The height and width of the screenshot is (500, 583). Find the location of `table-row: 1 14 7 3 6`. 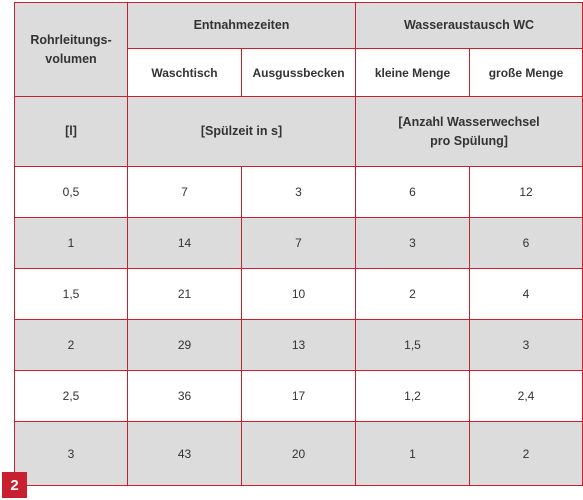

table-row: 1 14 7 3 6 is located at coordinates (298, 243).